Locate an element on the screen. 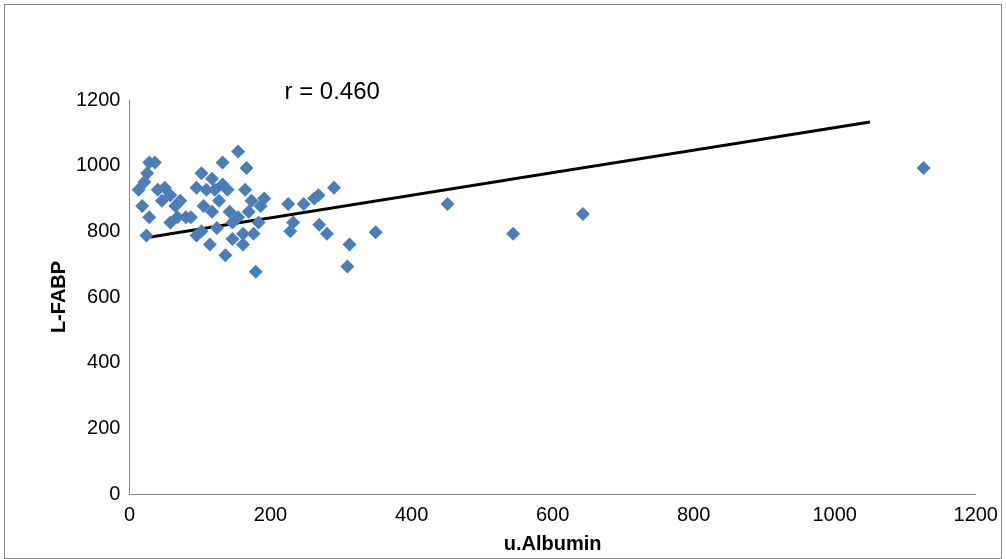  x-axis-title: u.Albumin is located at coordinates (552, 542).